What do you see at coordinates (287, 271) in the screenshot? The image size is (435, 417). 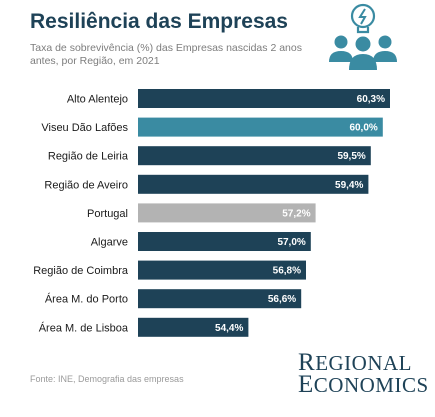 I see `value-label: 56,8%` at bounding box center [287, 271].